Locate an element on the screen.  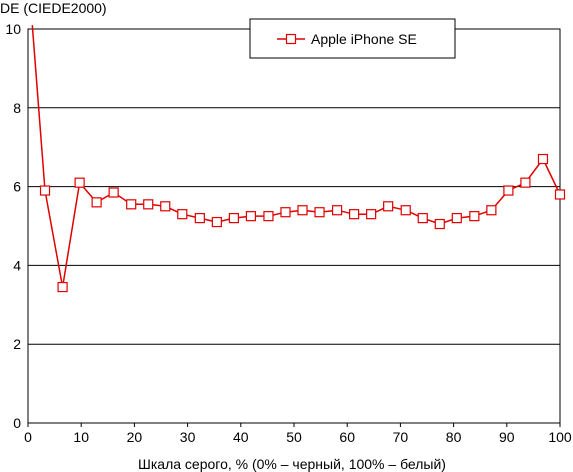
x-tick-label: 50 is located at coordinates (294, 437).